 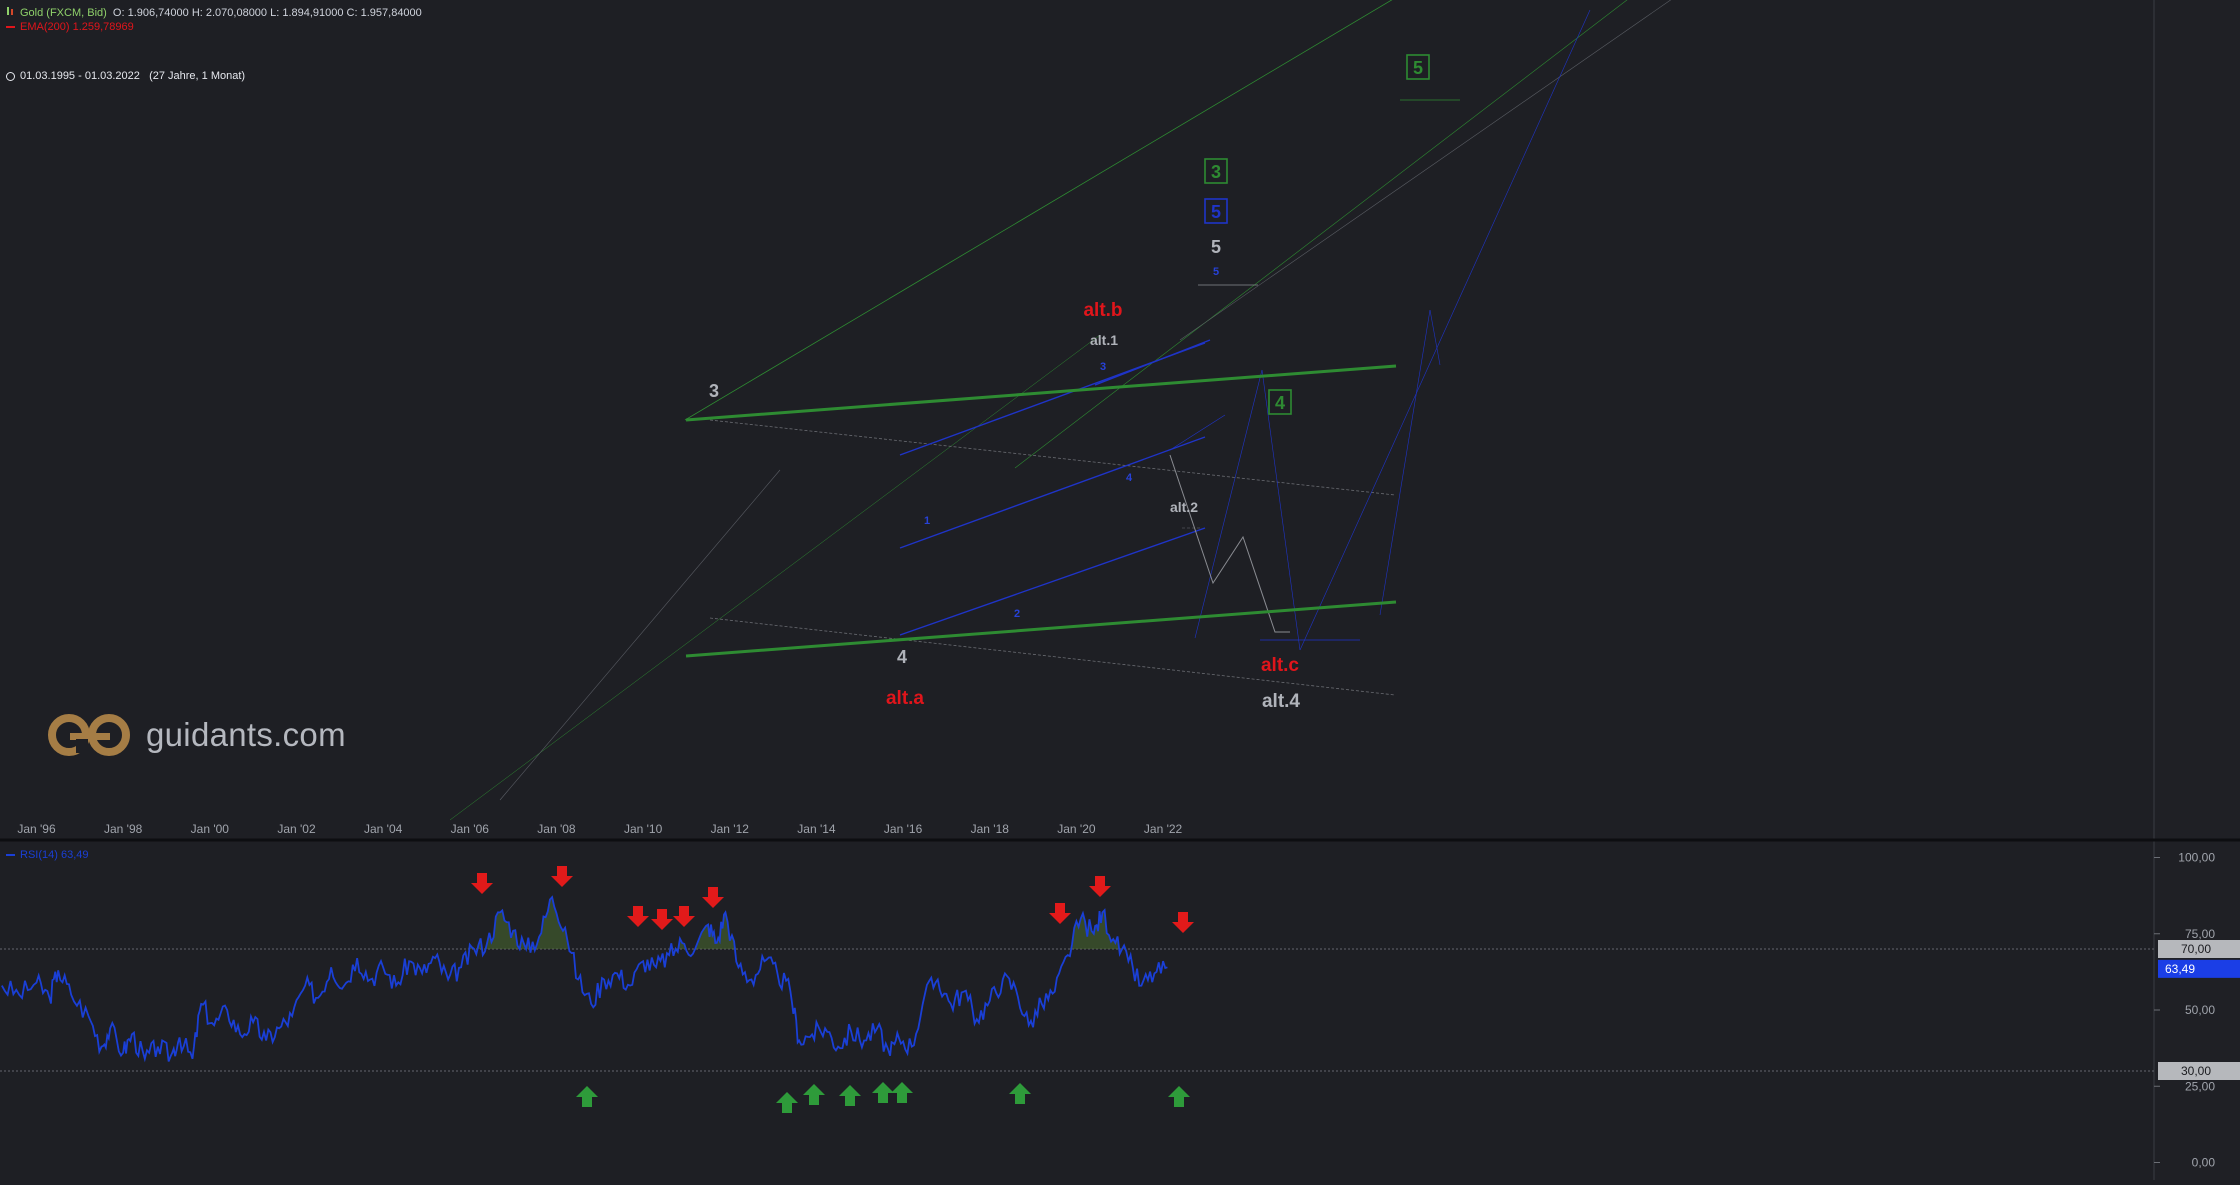 I want to click on x-tick-label: Jan '06, so click(x=470, y=829).